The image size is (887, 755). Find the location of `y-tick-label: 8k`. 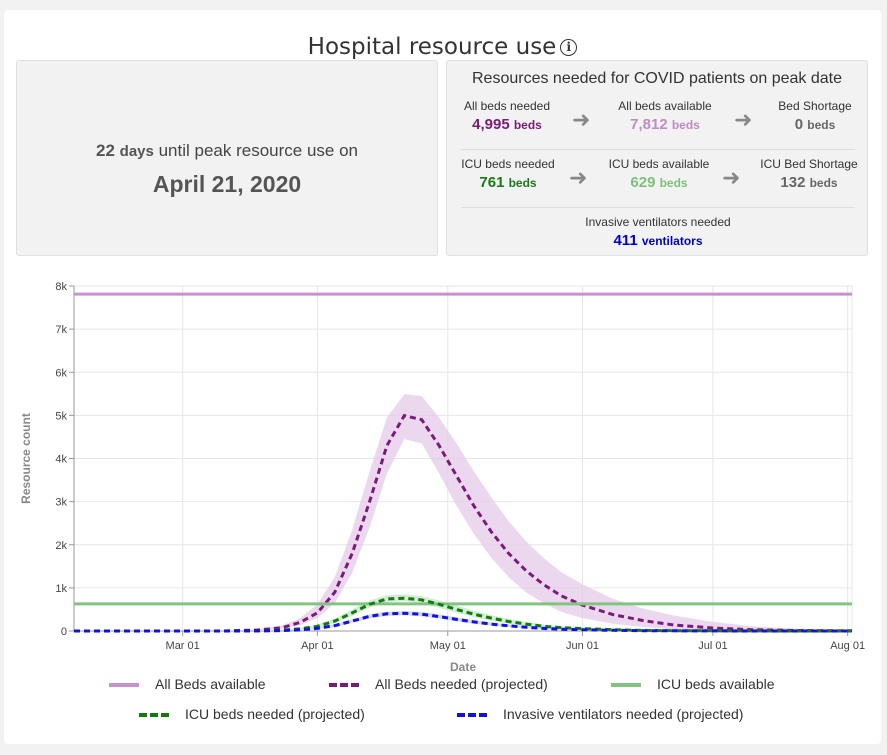

y-tick-label: 8k is located at coordinates (61, 287).